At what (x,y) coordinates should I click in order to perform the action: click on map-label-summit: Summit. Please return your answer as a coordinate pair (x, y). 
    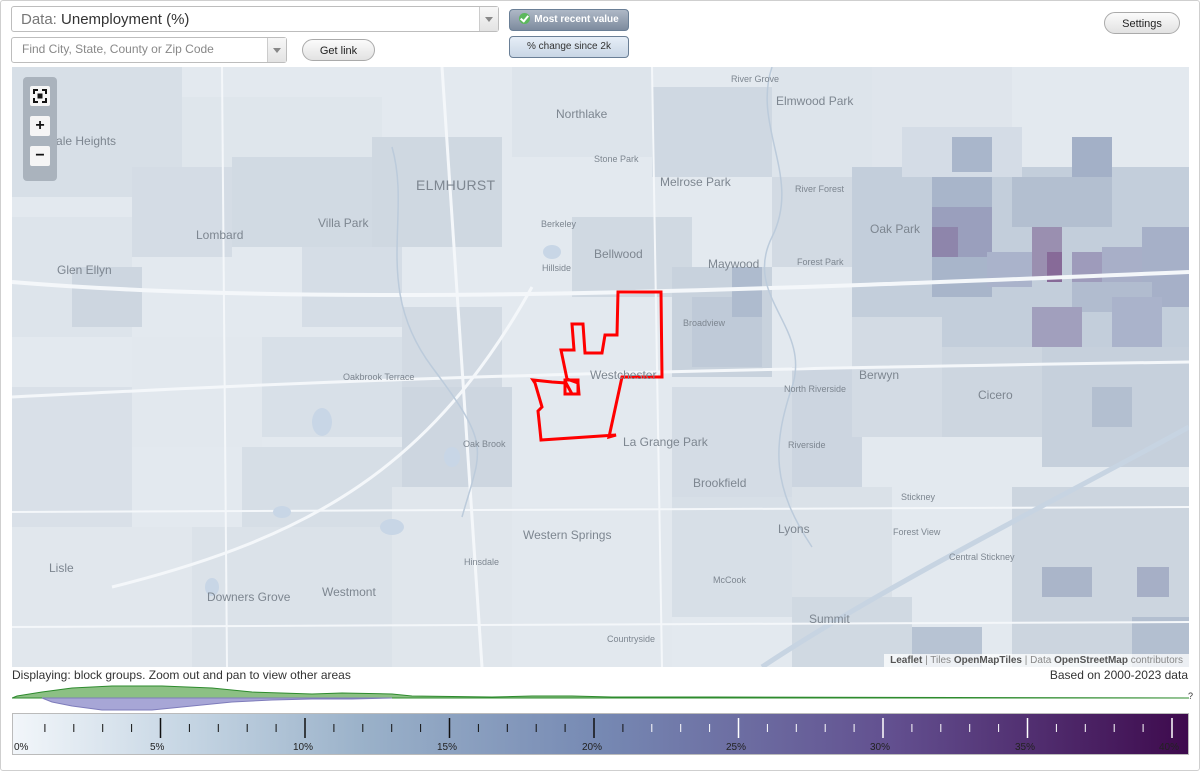
    Looking at the image, I should click on (829, 619).